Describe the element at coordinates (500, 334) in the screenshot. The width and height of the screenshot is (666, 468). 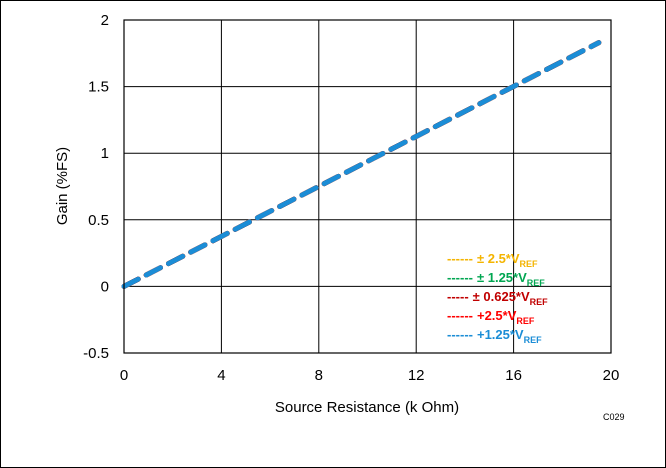
I see `legend-label: +1.25*V` at that location.